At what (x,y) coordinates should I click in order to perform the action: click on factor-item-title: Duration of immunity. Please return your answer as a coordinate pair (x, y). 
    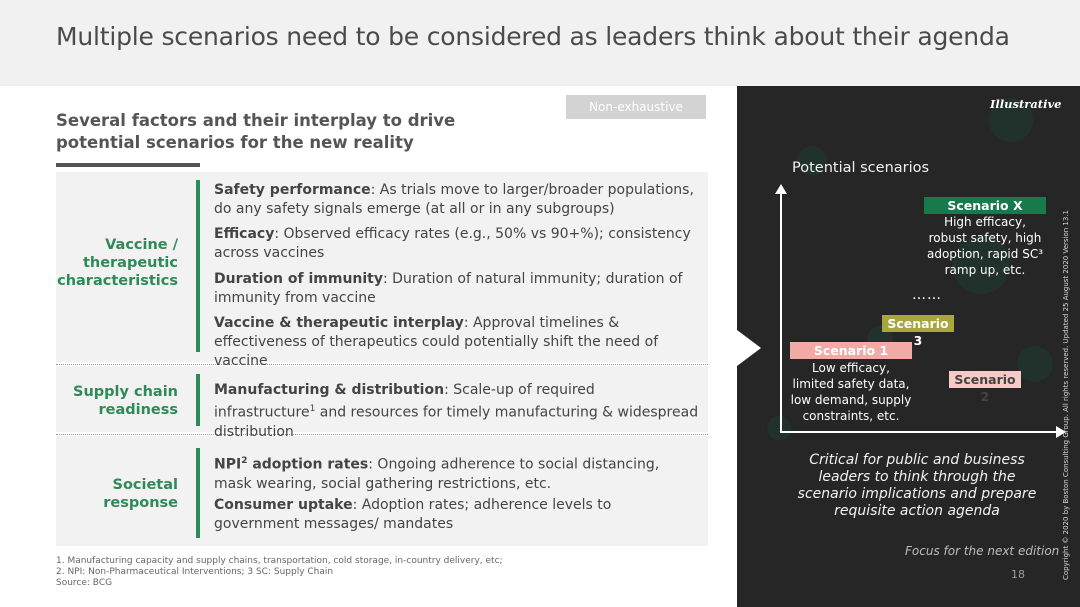
    Looking at the image, I should click on (298, 279).